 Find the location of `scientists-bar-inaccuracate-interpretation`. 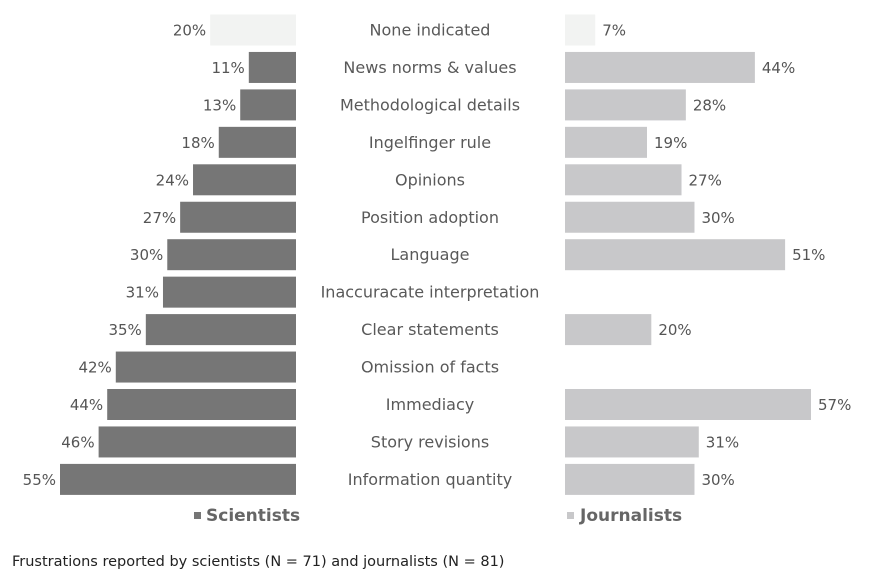

scientists-bar-inaccuracate-interpretation is located at coordinates (229, 292).